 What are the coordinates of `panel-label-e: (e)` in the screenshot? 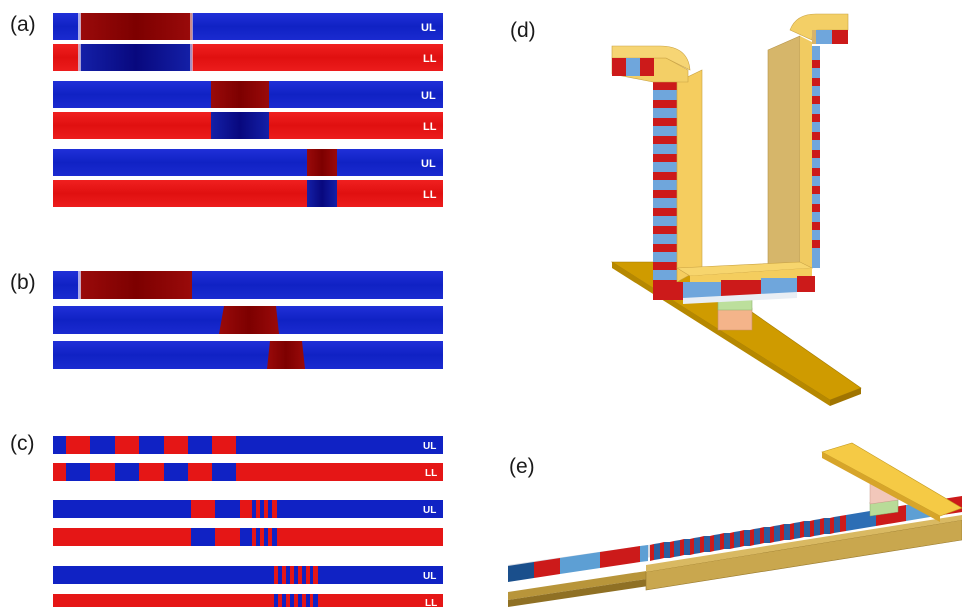 It's located at (522, 466).